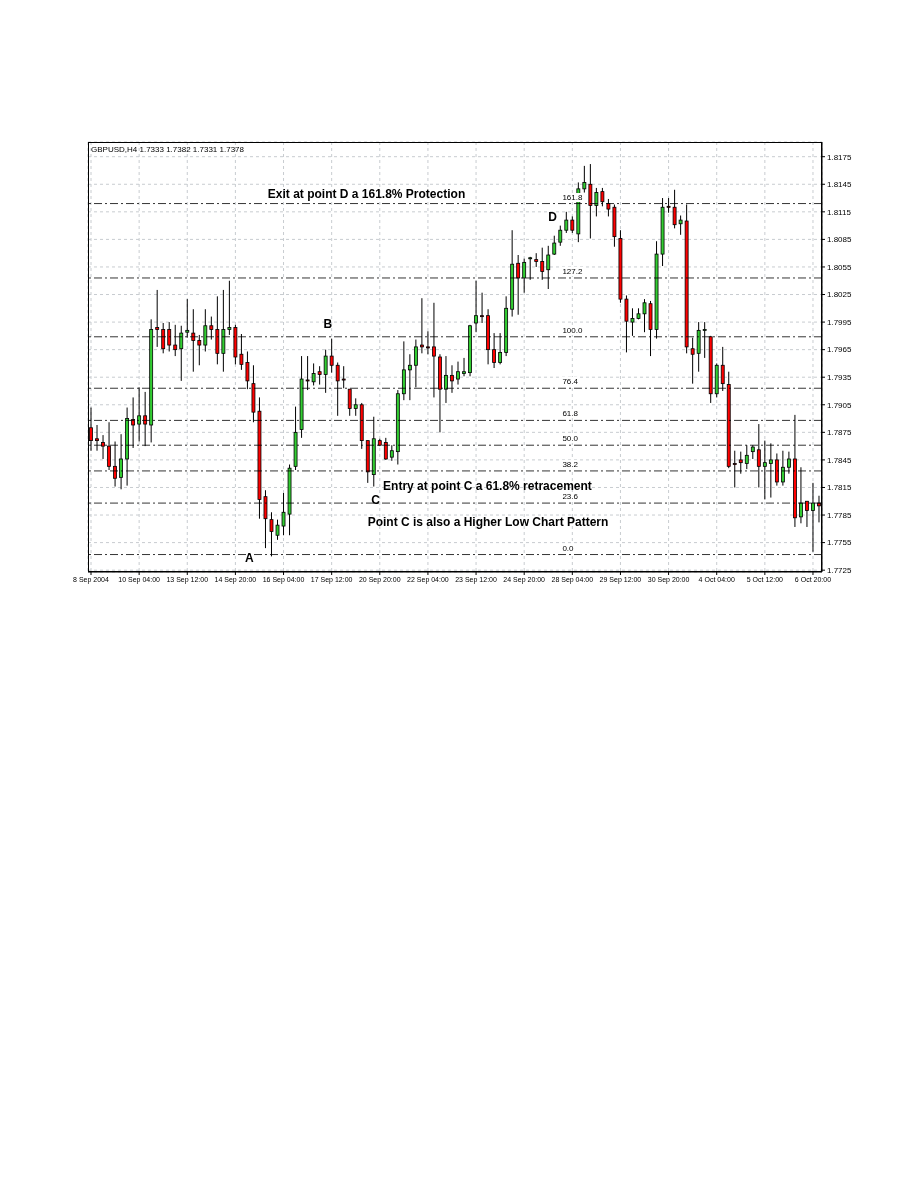 This screenshot has height=1188, width=918. What do you see at coordinates (840, 295) in the screenshot?
I see `y-tick-label: 1.8025` at bounding box center [840, 295].